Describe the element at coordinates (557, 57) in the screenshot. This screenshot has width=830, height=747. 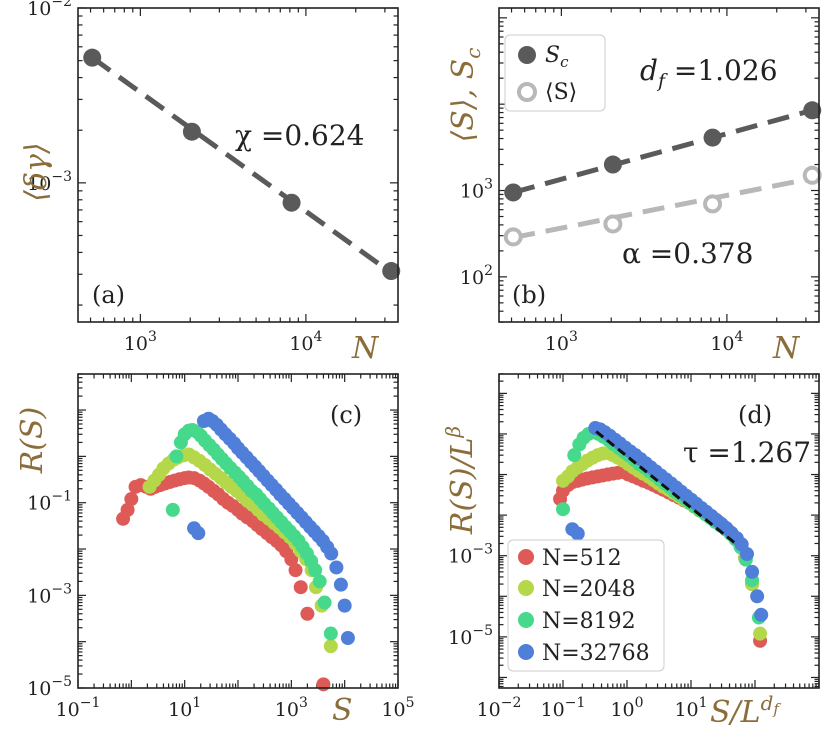
I see `b-legend-label-sc: Sc` at that location.